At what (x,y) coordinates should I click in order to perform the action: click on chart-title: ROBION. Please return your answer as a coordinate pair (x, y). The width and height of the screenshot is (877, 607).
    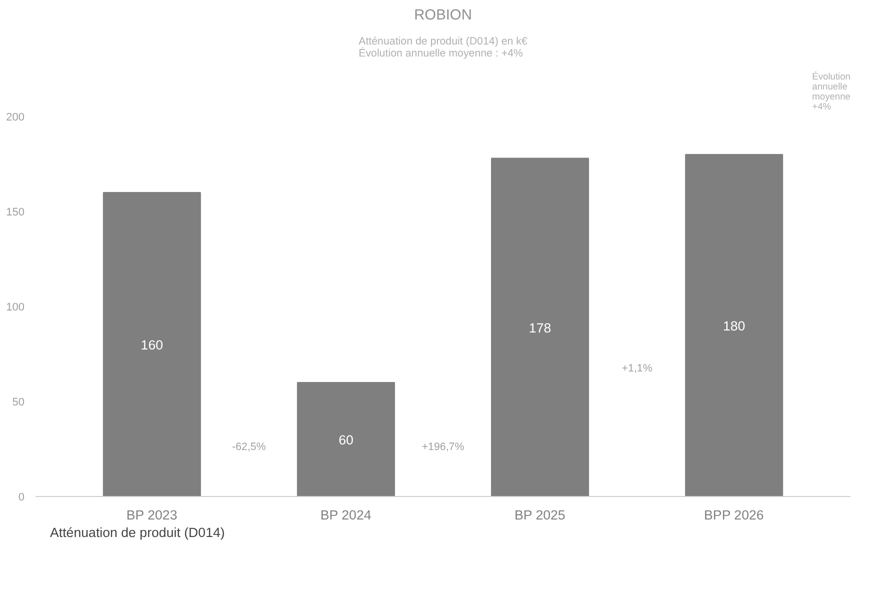
    Looking at the image, I should click on (443, 16).